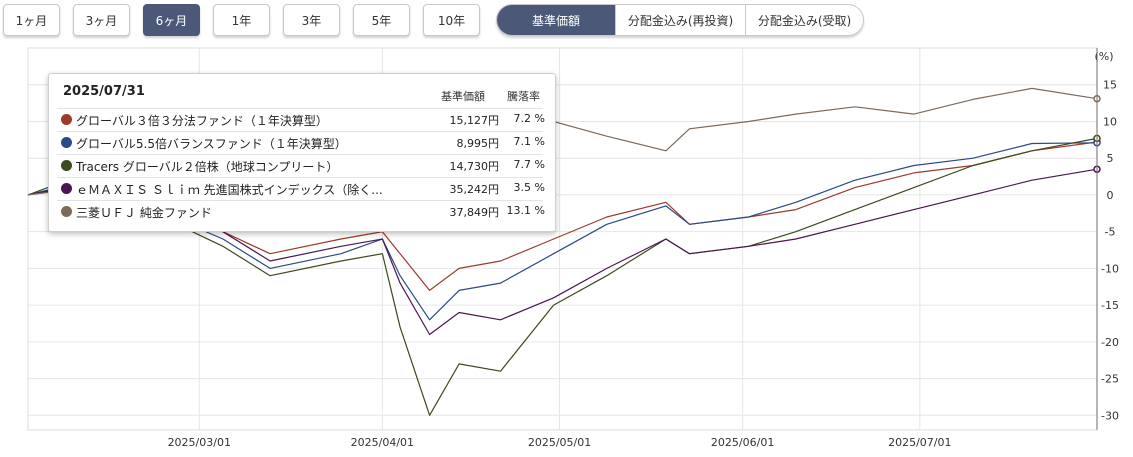  What do you see at coordinates (742, 442) in the screenshot?
I see `x-tick-label: 2025/06/01` at bounding box center [742, 442].